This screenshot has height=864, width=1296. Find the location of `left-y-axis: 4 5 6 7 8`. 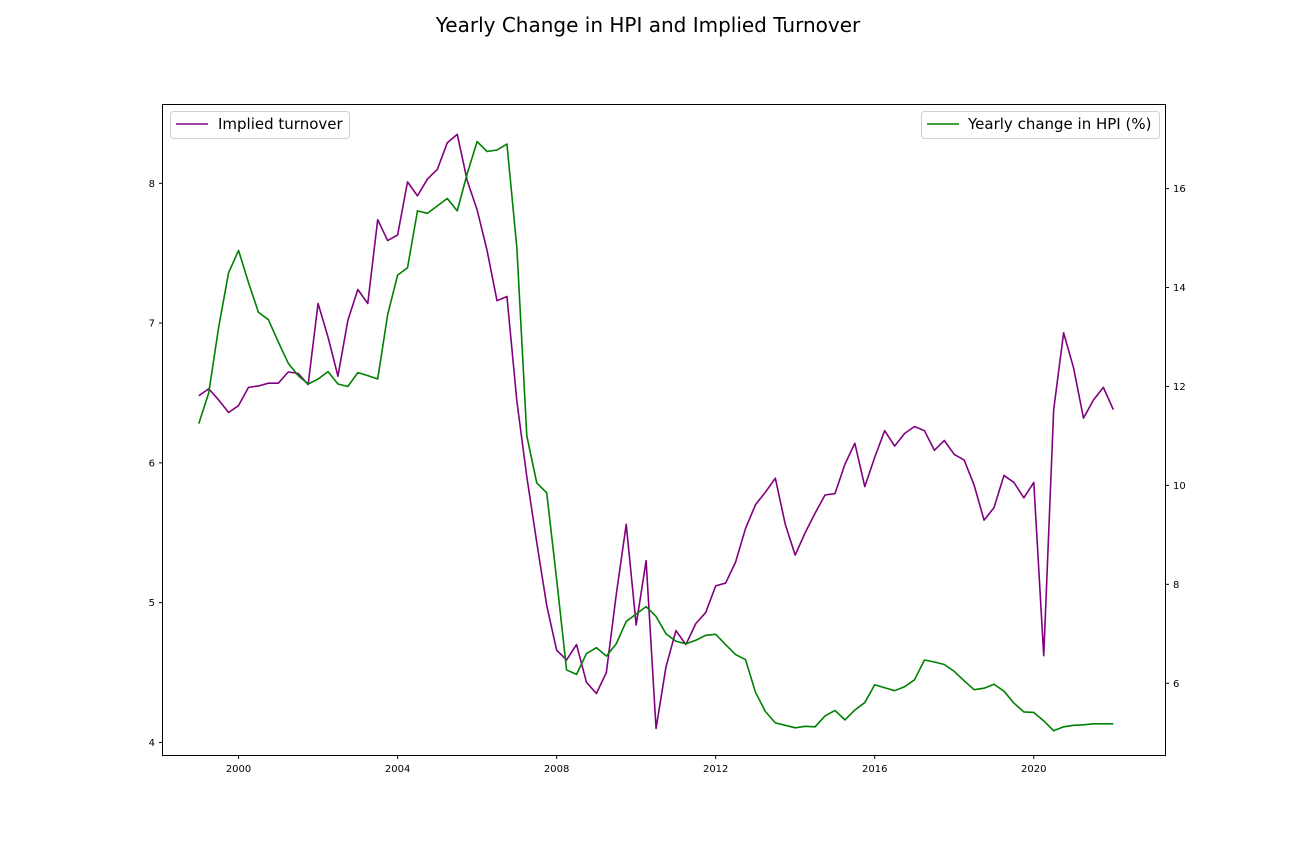

left-y-axis: 4 5 6 7 8 is located at coordinates (156, 464).